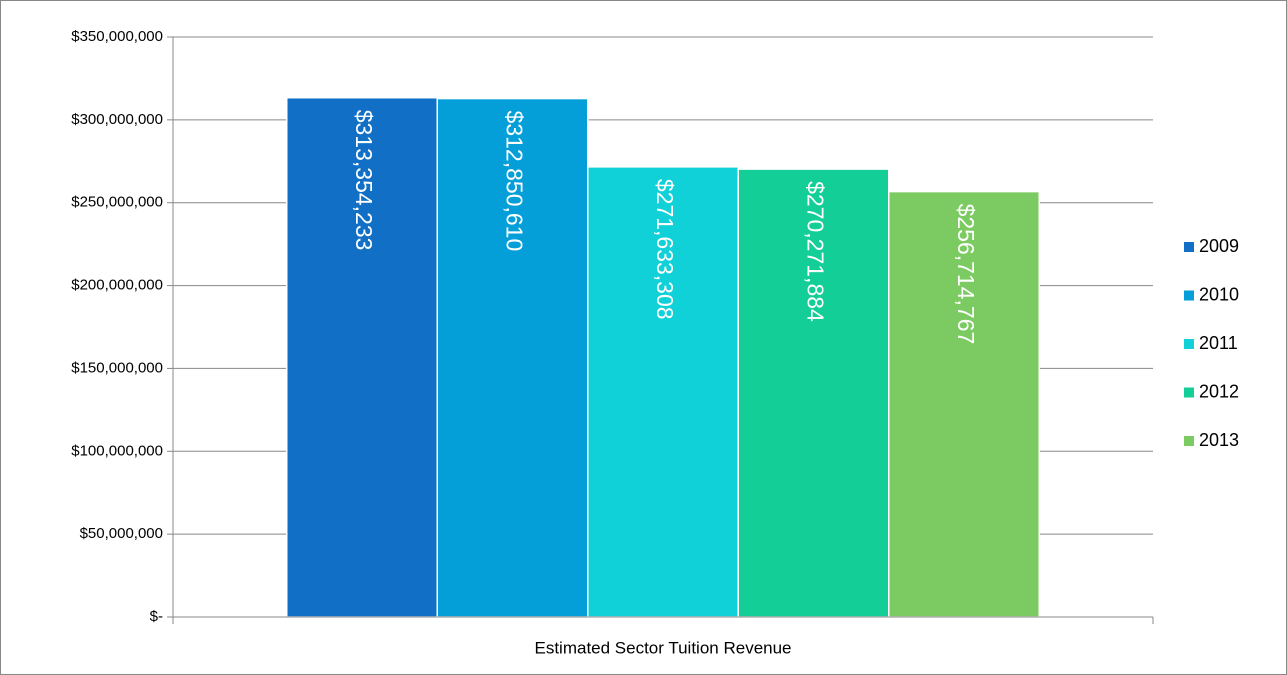  Describe the element at coordinates (662, 647) in the screenshot. I see `x-tick-label: Estimated Sector Tuition Revenue` at that location.